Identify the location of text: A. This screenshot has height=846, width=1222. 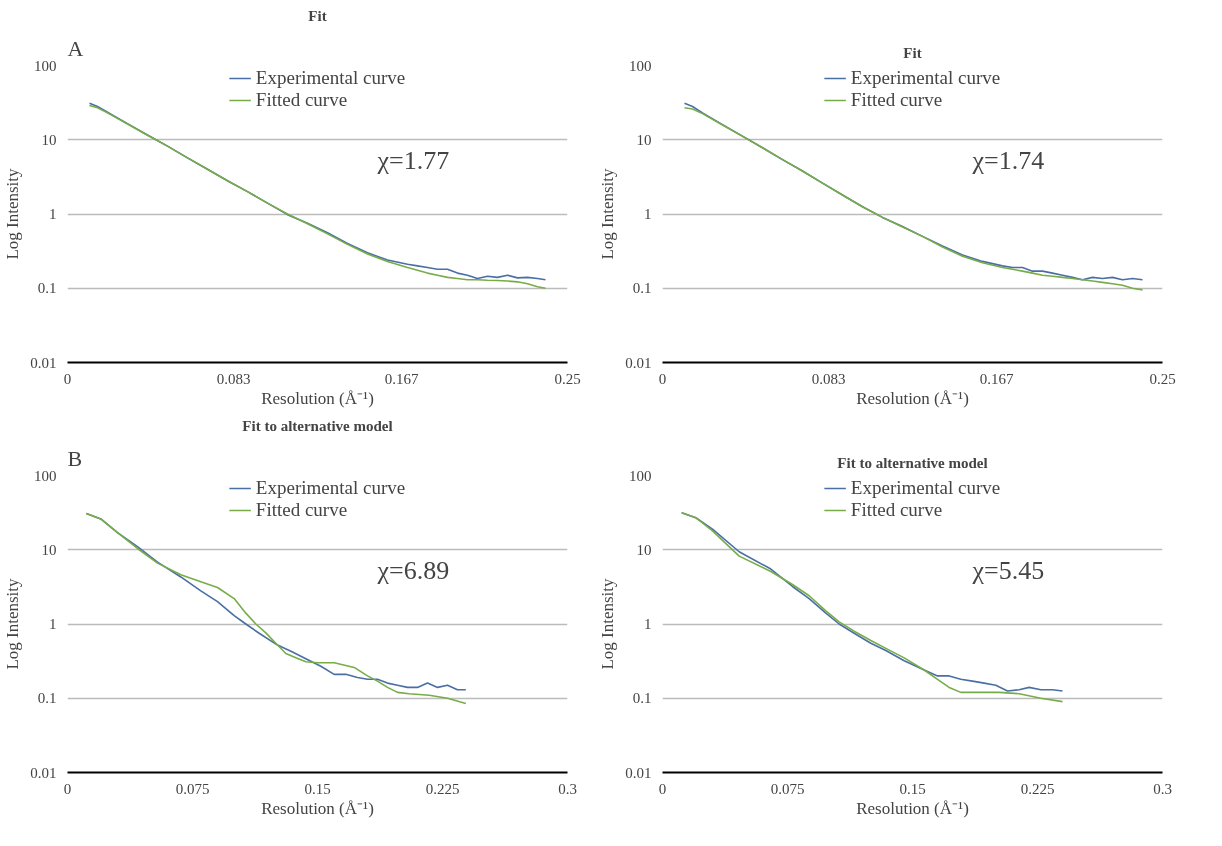
(75, 48).